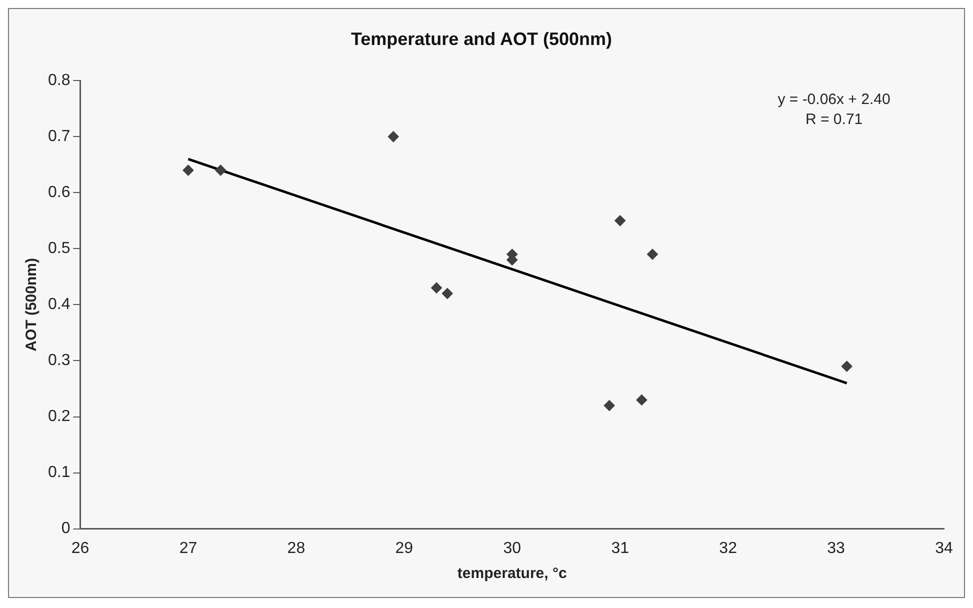  What do you see at coordinates (59, 249) in the screenshot?
I see `y-tick-label: 0.5` at bounding box center [59, 249].